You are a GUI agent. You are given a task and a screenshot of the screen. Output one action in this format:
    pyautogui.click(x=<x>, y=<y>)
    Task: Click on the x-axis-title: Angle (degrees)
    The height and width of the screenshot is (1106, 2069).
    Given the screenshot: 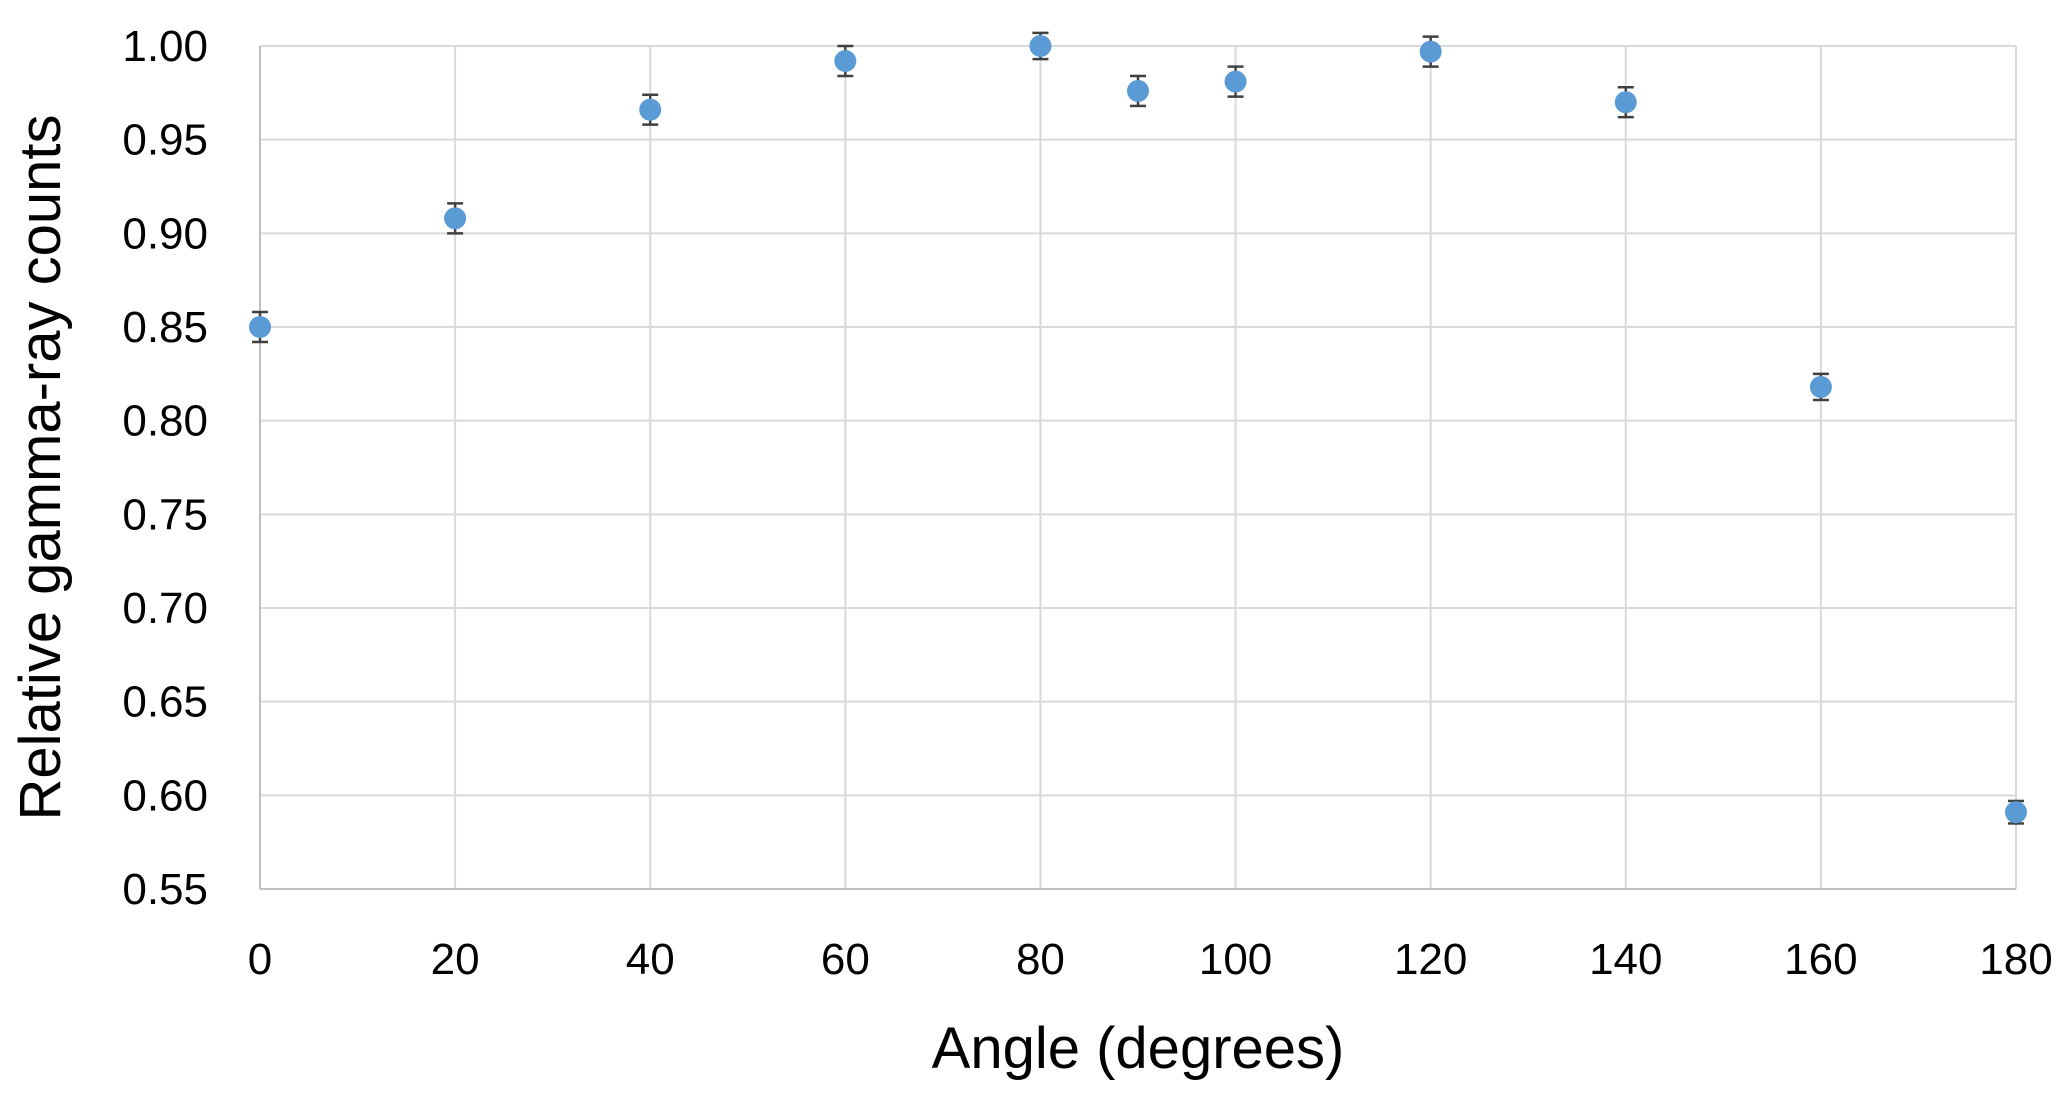 What is the action you would take?
    pyautogui.click(x=1138, y=1048)
    